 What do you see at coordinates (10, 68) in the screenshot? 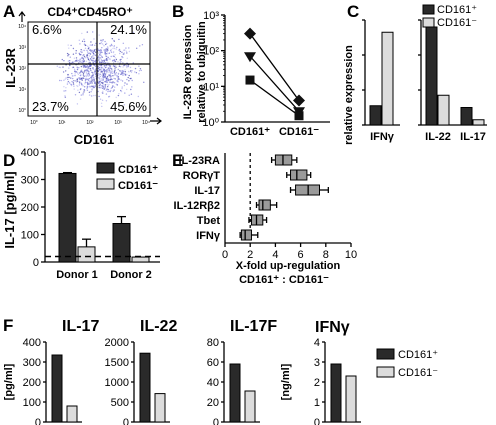
I see `y-axis-label: IL-23R` at bounding box center [10, 68].